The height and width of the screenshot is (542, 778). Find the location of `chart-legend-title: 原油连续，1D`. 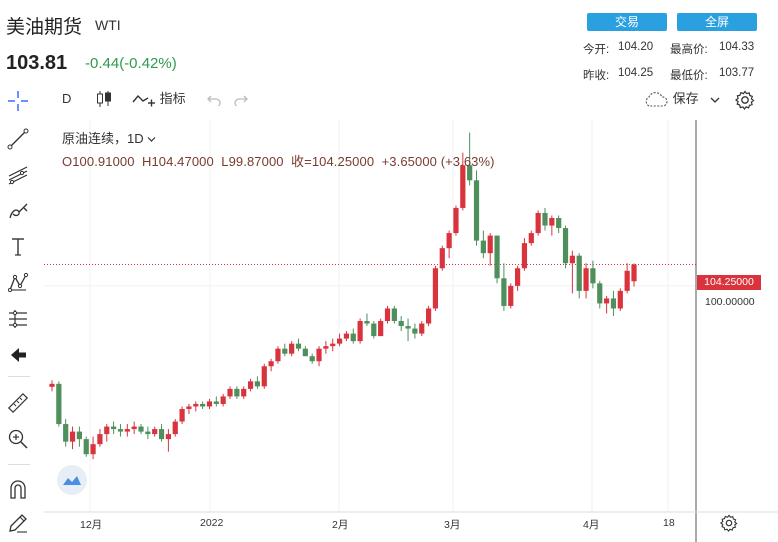

chart-legend-title: 原油连续，1D is located at coordinates (109, 137).